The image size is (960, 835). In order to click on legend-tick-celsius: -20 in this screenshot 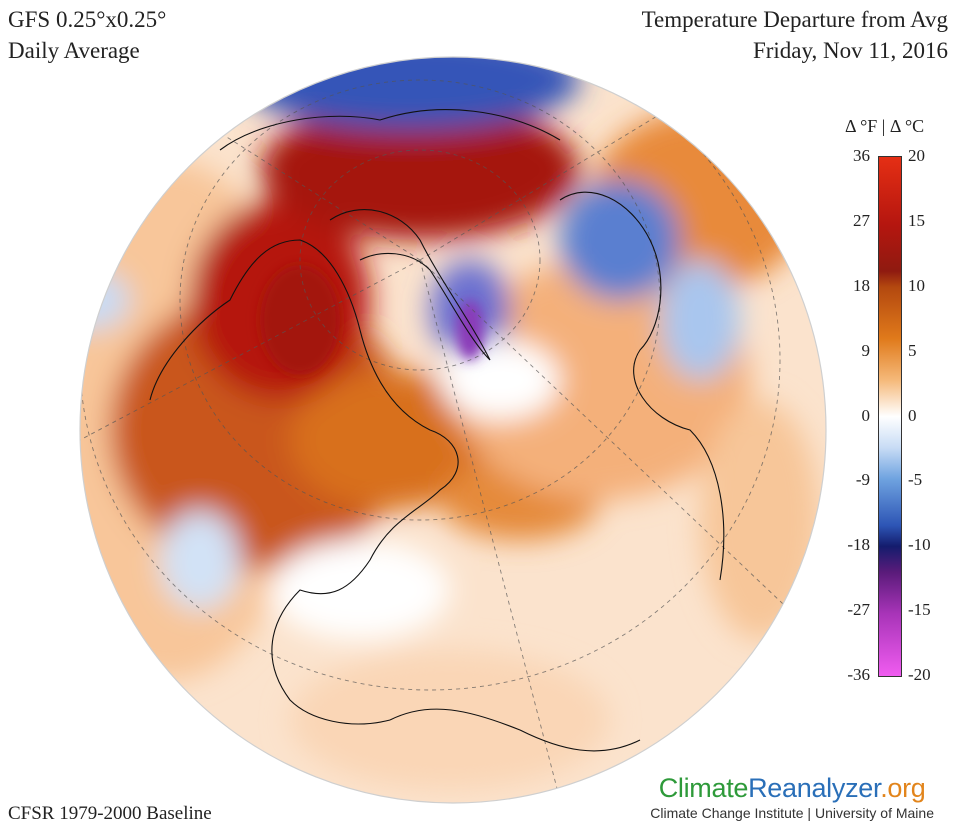, I will do `click(919, 674)`.